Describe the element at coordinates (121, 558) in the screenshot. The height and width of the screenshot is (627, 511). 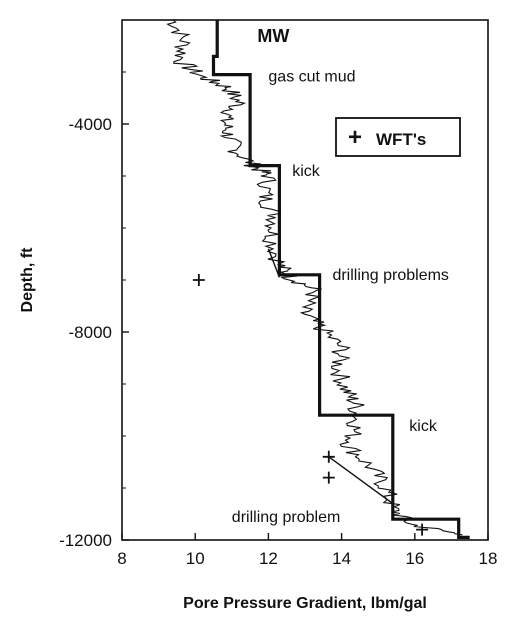
I see `x-tick-label: 8` at that location.